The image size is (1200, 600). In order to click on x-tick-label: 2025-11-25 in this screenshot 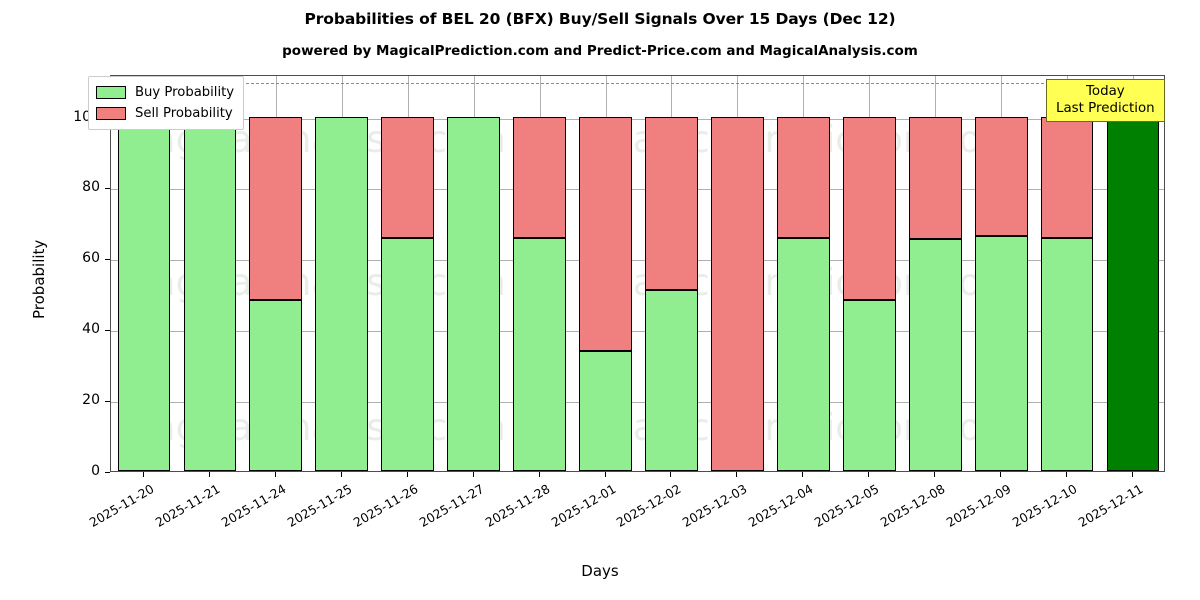, I will do `click(319, 505)`.